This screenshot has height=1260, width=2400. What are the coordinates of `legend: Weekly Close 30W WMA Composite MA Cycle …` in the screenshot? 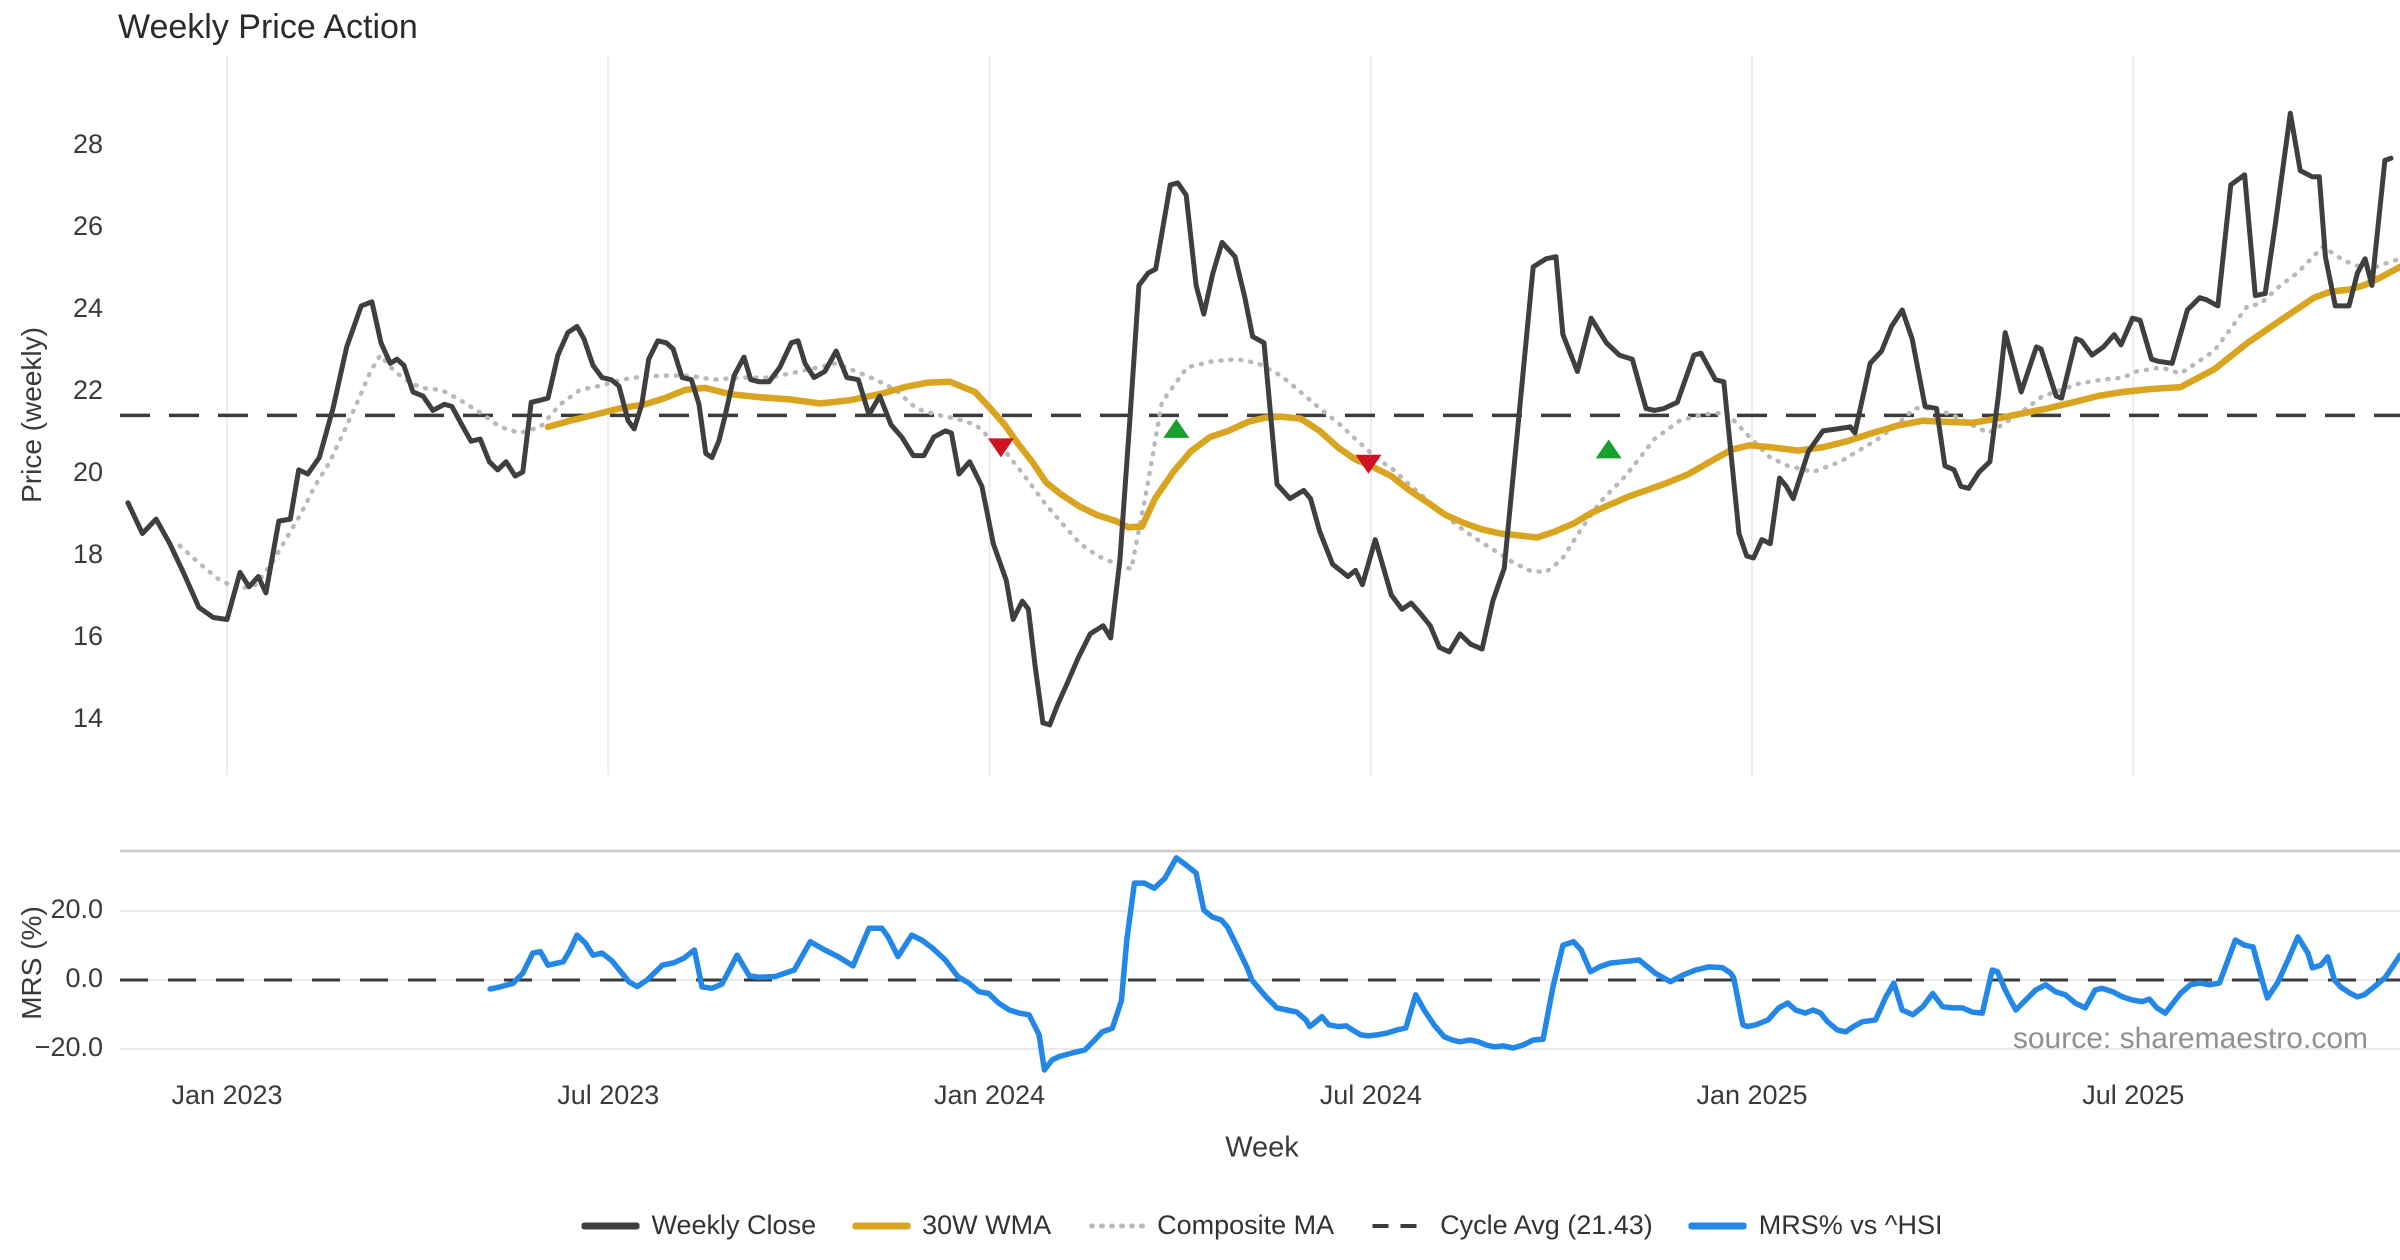 It's located at (1262, 1225).